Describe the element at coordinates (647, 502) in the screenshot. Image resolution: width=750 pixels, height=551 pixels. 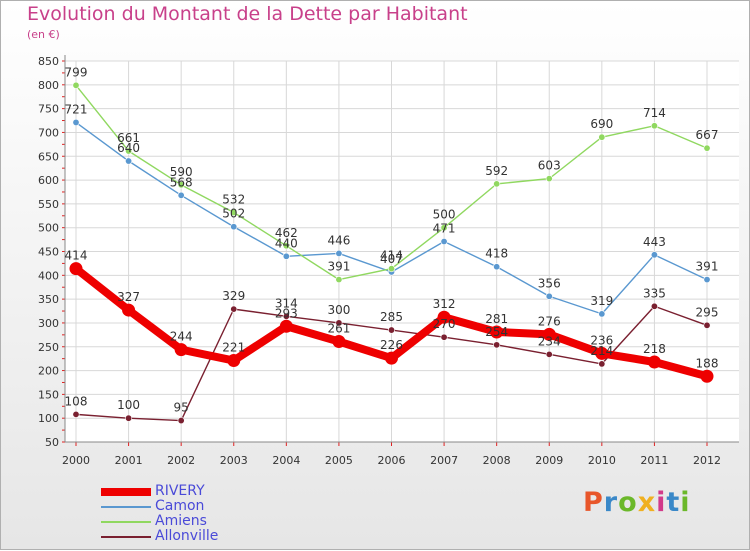
I see `logo-letter: x` at that location.